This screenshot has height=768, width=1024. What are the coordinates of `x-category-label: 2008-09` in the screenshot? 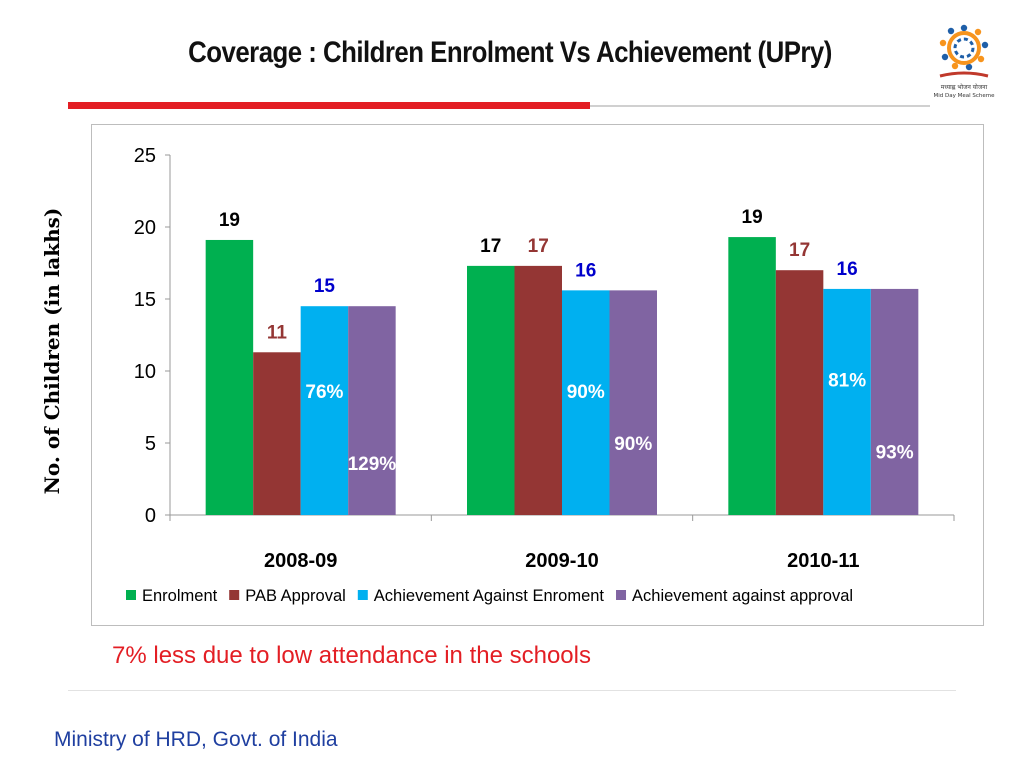 It's located at (300, 561).